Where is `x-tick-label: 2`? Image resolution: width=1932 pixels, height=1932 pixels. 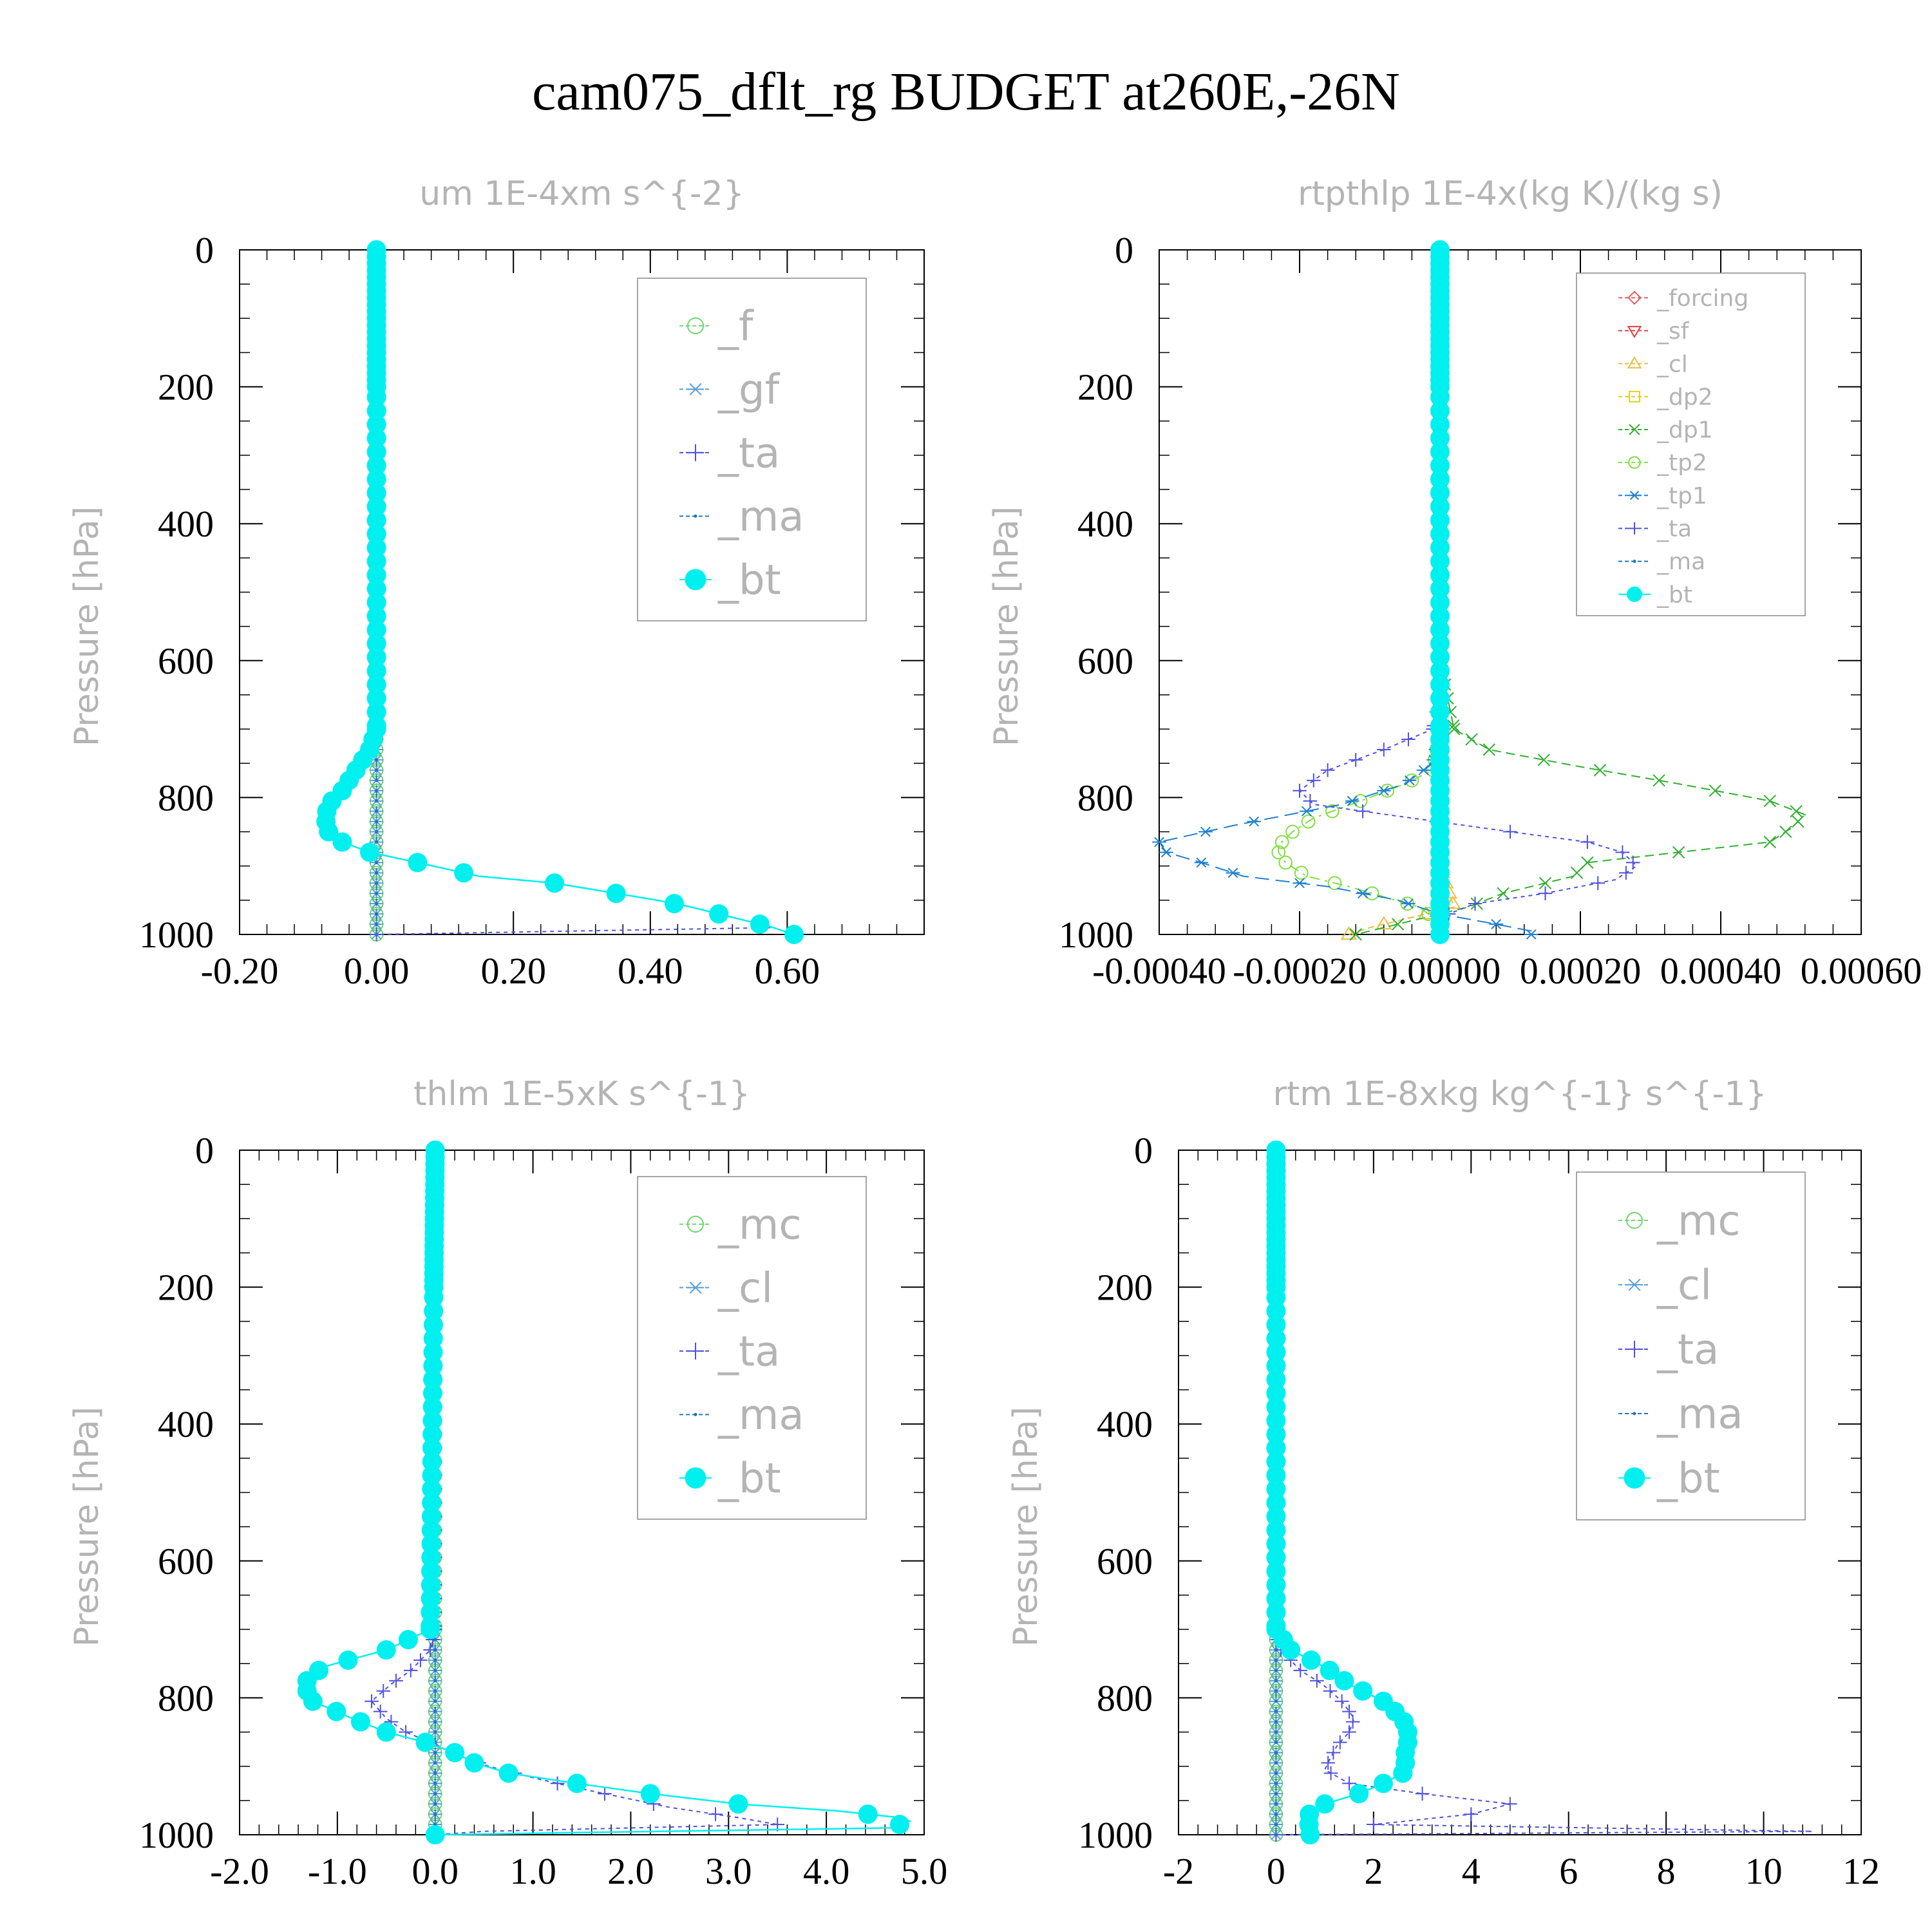
x-tick-label: 2 is located at coordinates (1374, 1871).